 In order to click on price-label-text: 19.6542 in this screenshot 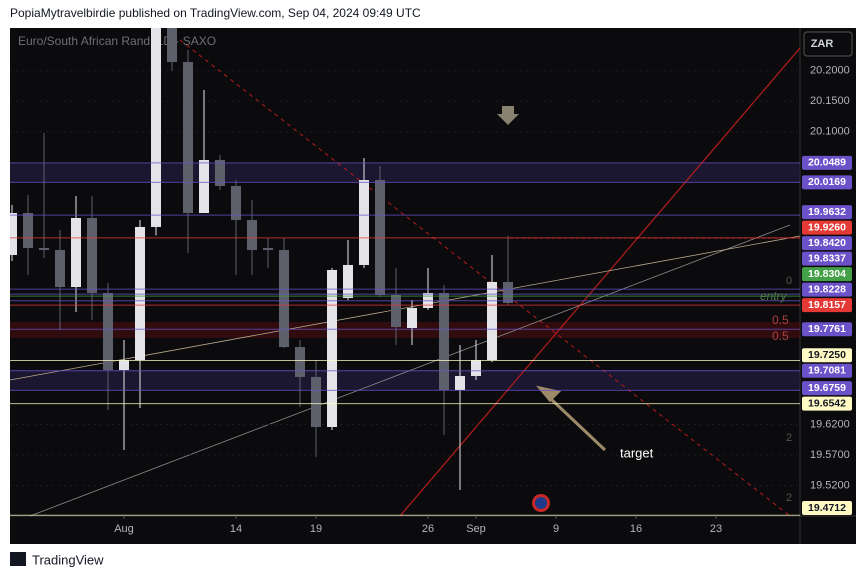, I will do `click(827, 403)`.